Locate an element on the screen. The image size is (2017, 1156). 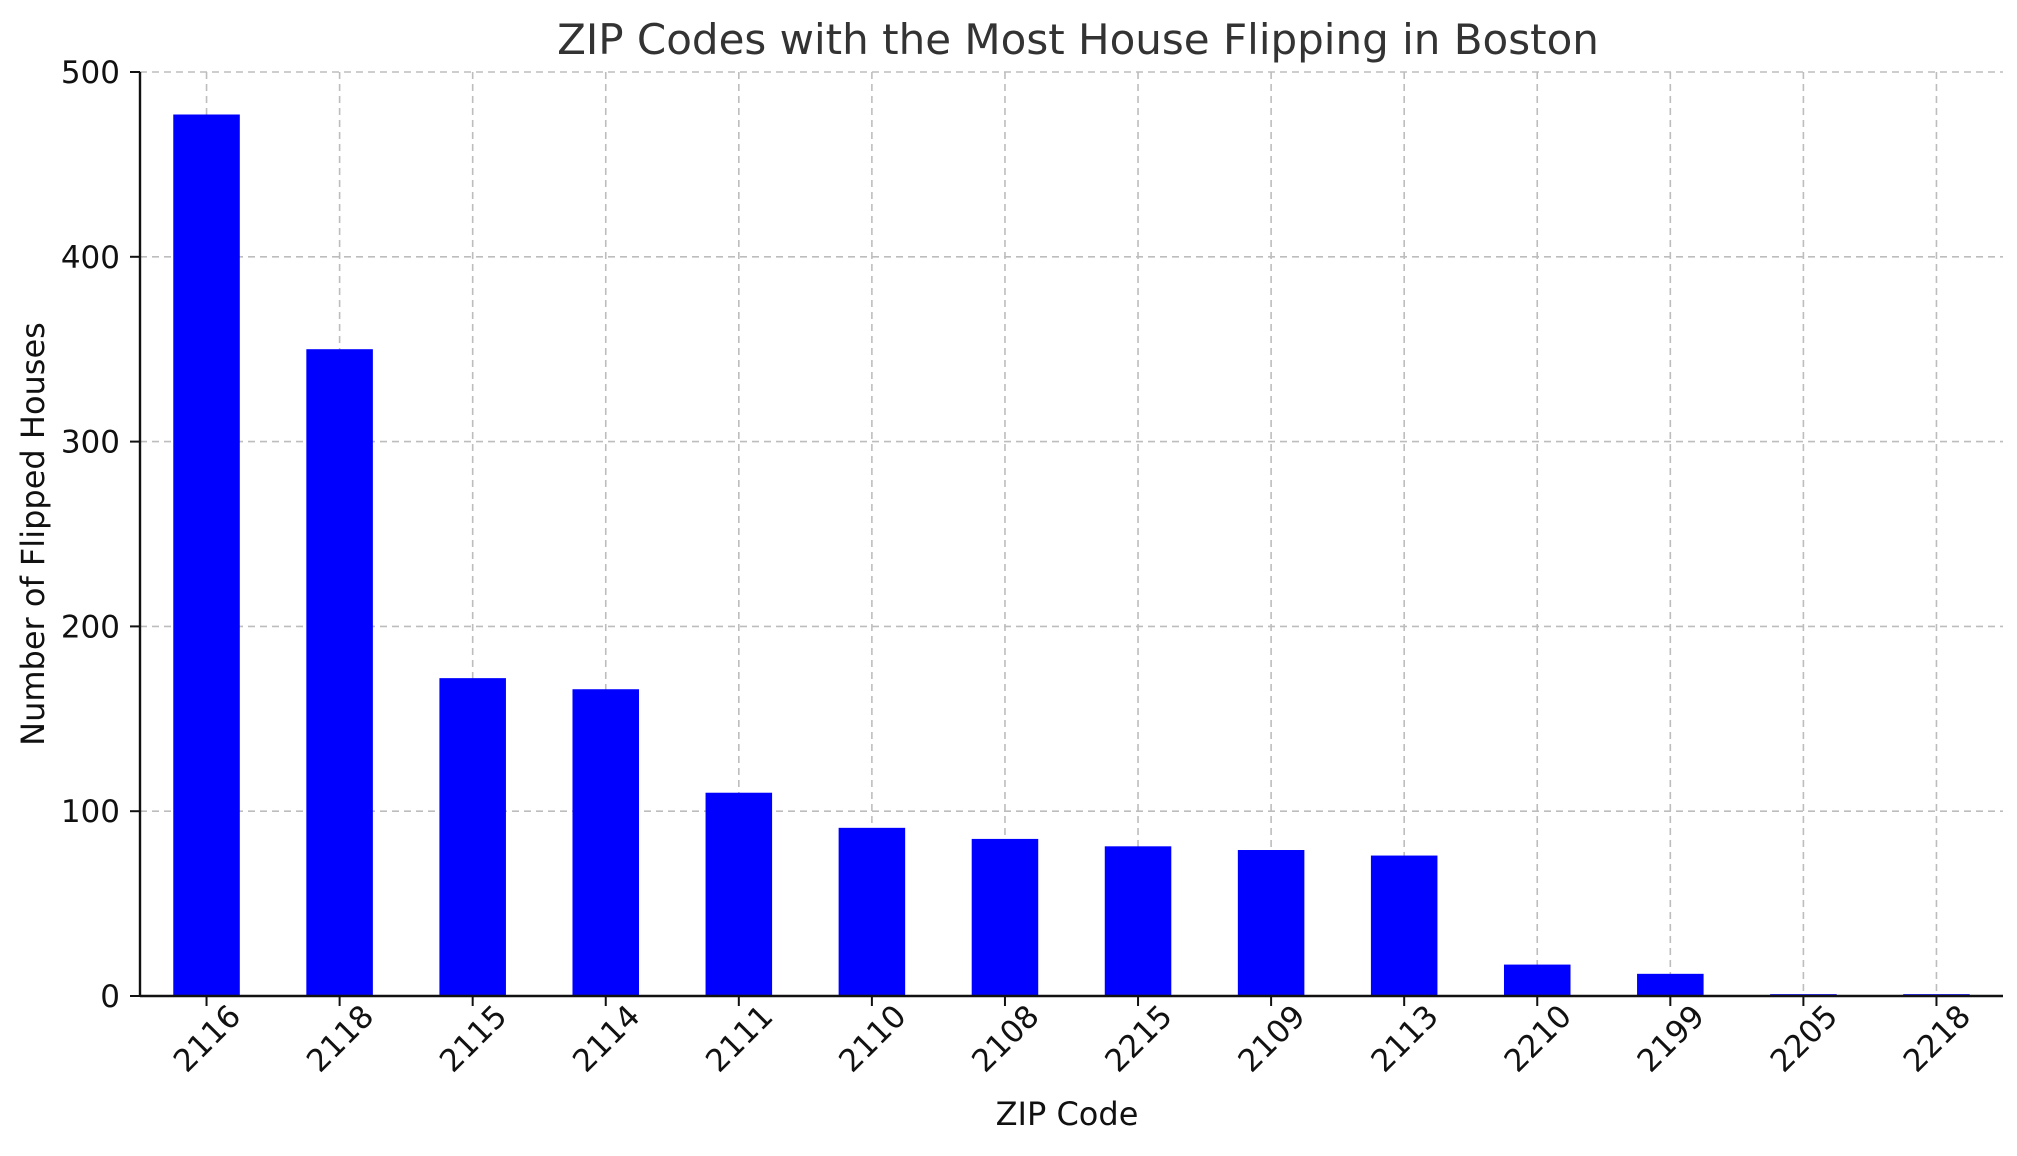
x-tick-label: 2114 is located at coordinates (606, 1038).